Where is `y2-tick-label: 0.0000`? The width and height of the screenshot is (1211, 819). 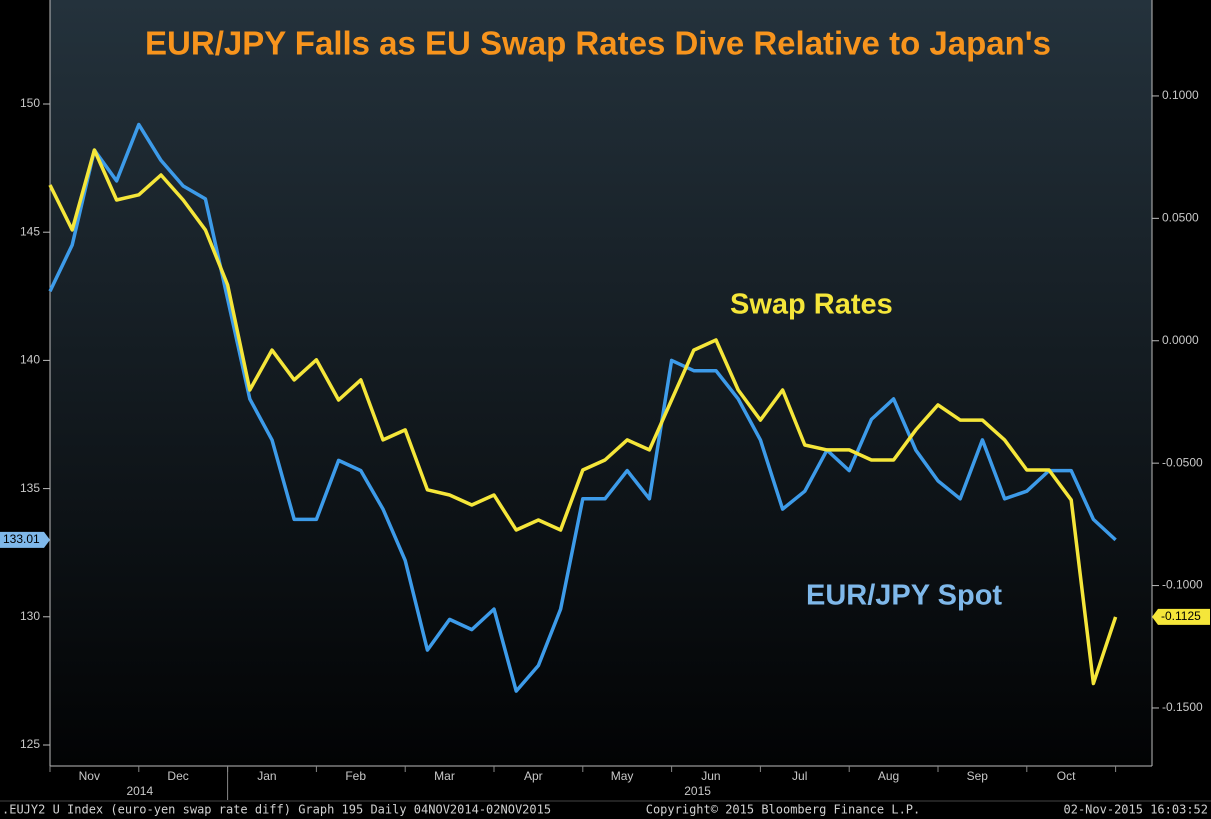
y2-tick-label: 0.0000 is located at coordinates (1180, 340).